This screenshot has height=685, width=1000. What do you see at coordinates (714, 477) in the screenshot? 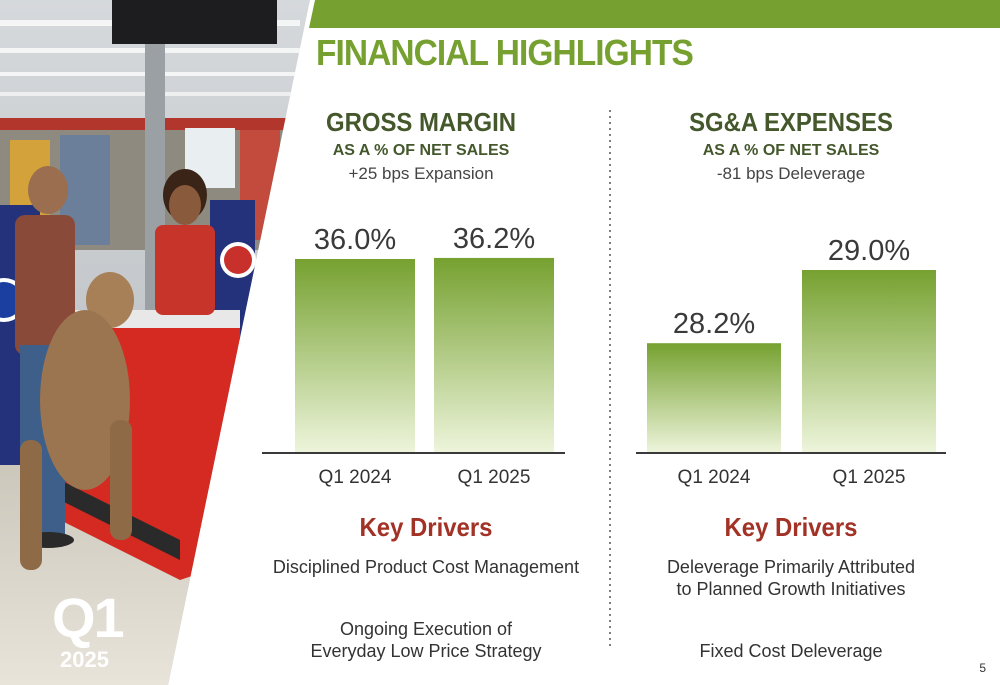
I see `sga-category-label-1: Q1 2024` at bounding box center [714, 477].